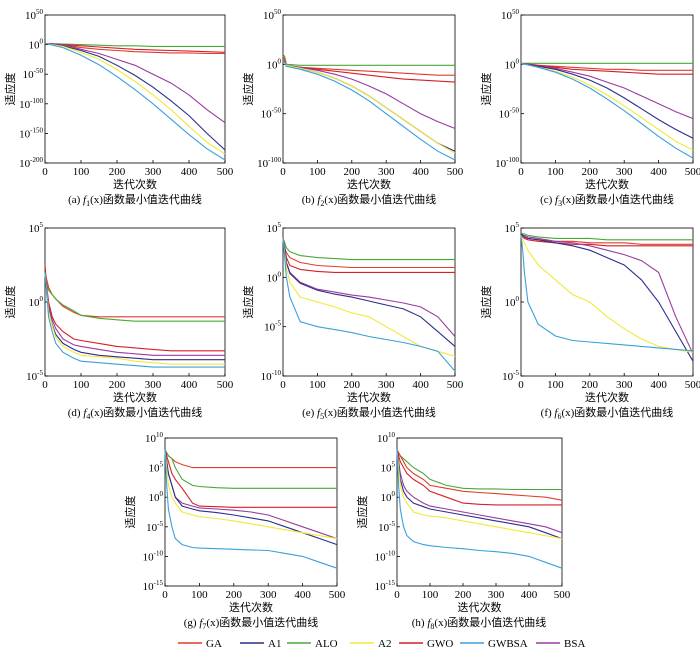 This screenshot has width=700, height=653. I want to click on y-tick-label: 10⁻¹⁵, so click(153, 586).